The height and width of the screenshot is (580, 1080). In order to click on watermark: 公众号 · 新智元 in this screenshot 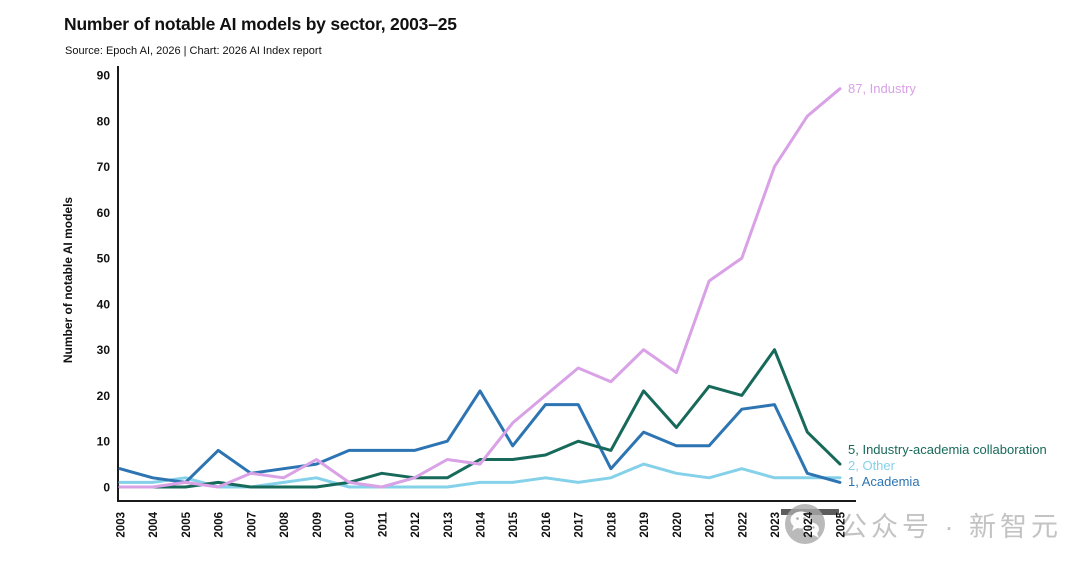, I will do `click(923, 524)`.